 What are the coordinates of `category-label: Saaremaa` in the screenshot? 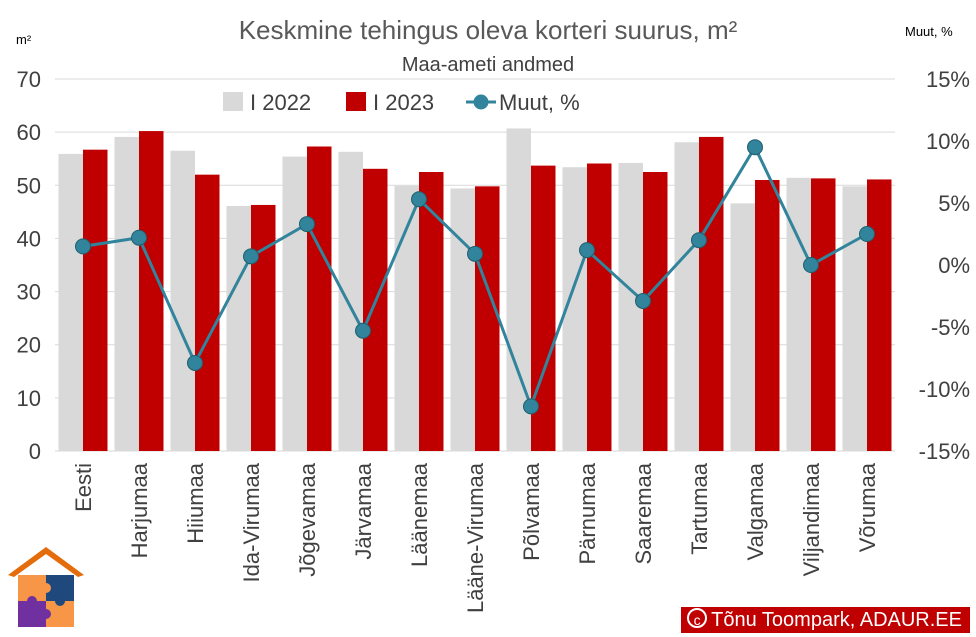 It's located at (643, 513).